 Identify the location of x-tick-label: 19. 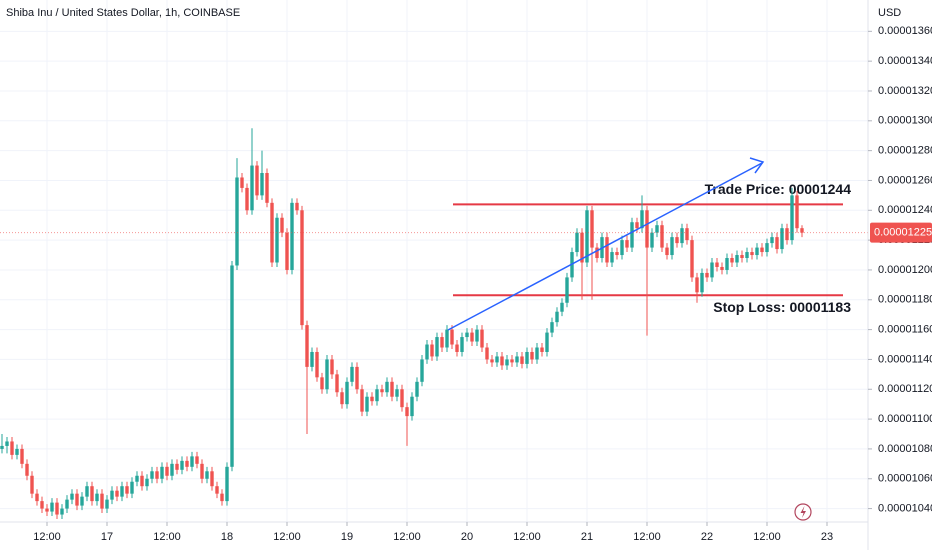
(347, 537).